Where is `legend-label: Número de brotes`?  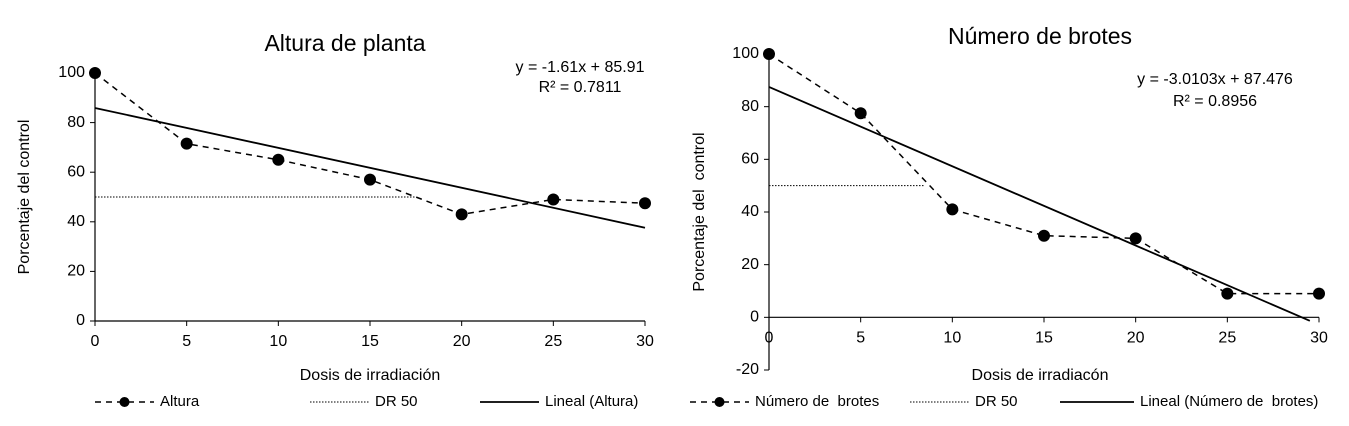 legend-label: Número de brotes is located at coordinates (817, 401).